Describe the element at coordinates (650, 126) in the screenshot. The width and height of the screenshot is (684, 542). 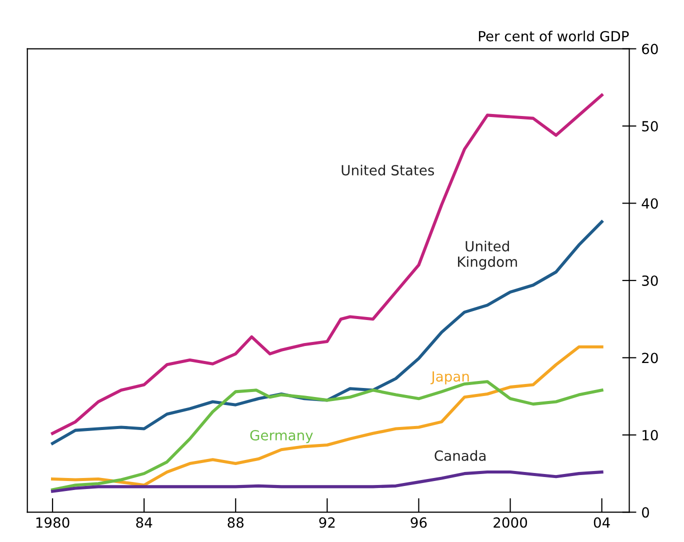
I see `y-tick-label: 50` at that location.